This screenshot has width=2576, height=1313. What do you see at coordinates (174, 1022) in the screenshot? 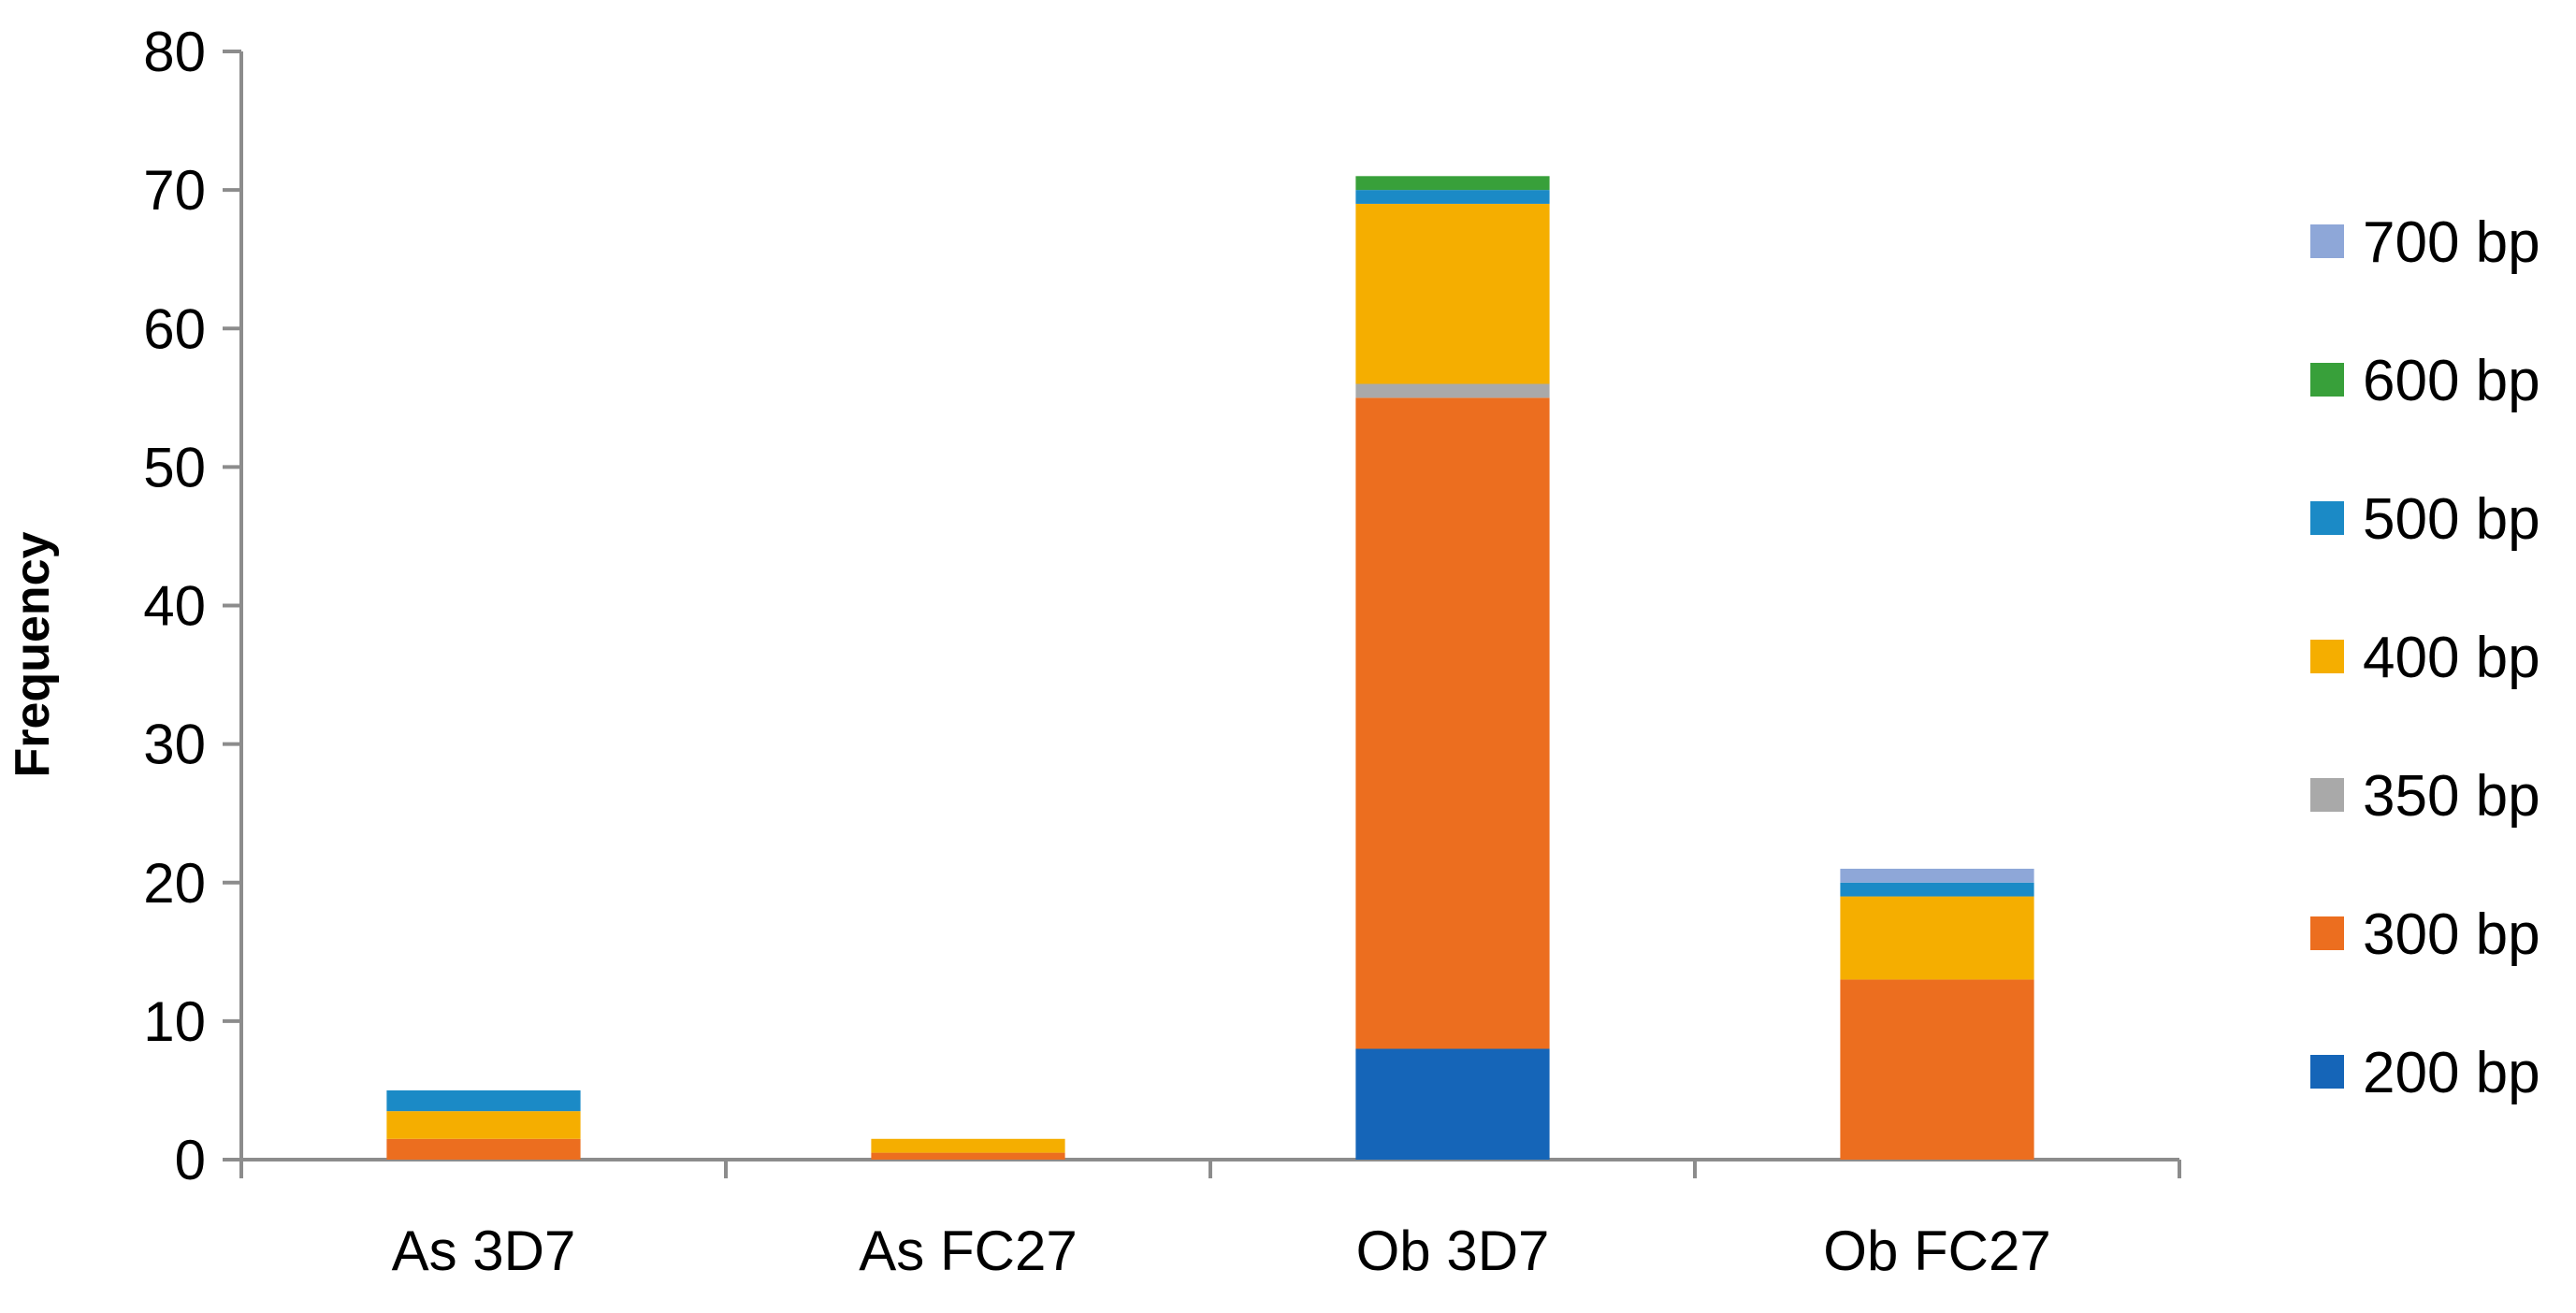
I see `y-tick-label: 10` at bounding box center [174, 1022].